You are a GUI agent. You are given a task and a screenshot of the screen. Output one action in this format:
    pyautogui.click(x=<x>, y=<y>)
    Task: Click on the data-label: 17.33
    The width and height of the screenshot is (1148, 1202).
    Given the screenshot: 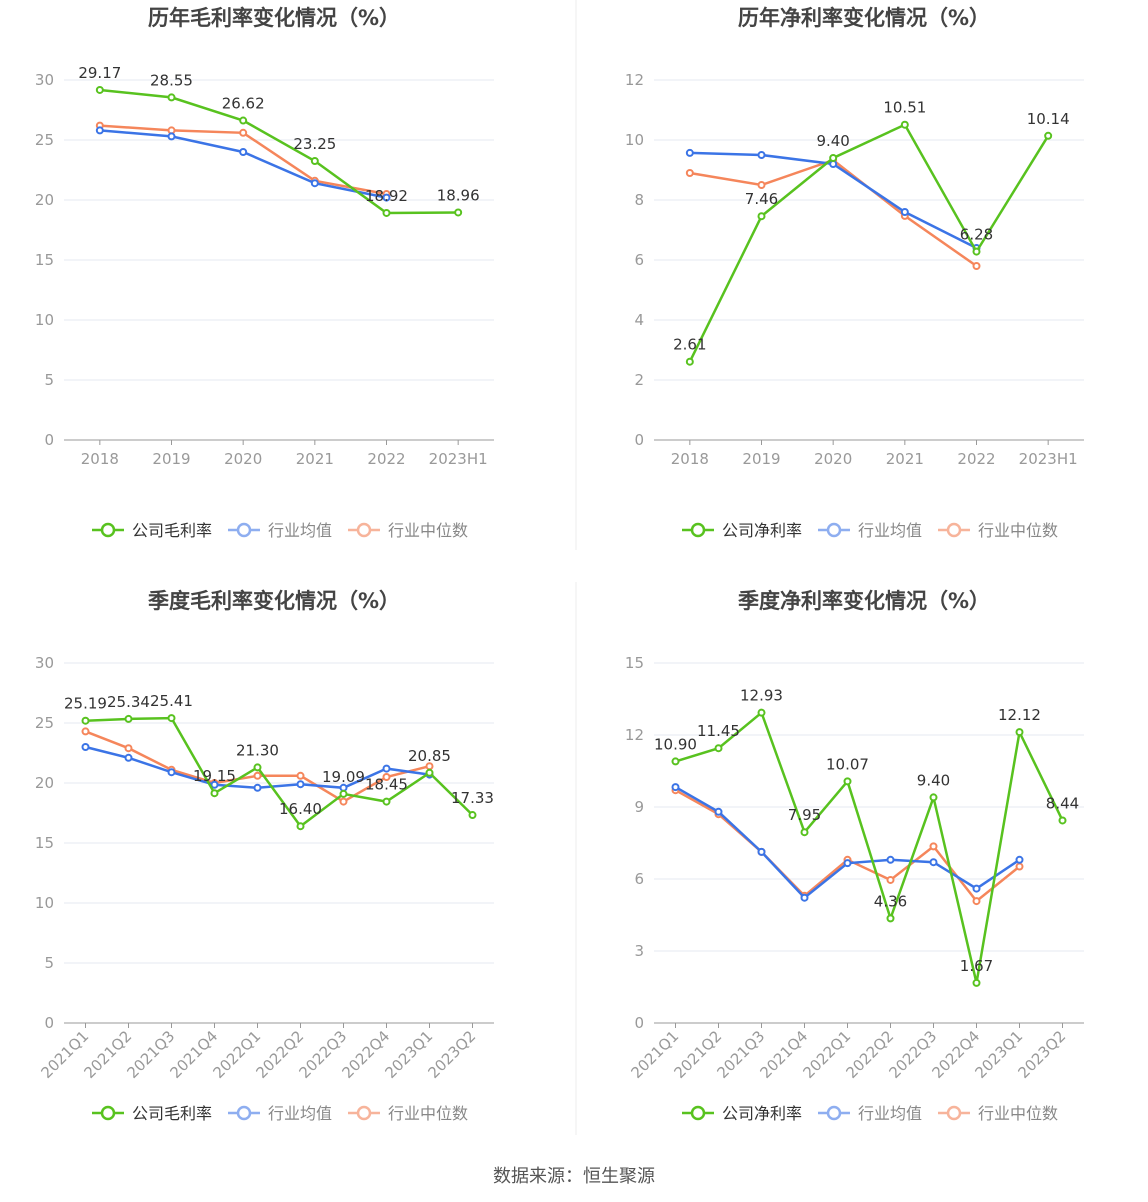 What is the action you would take?
    pyautogui.click(x=472, y=798)
    